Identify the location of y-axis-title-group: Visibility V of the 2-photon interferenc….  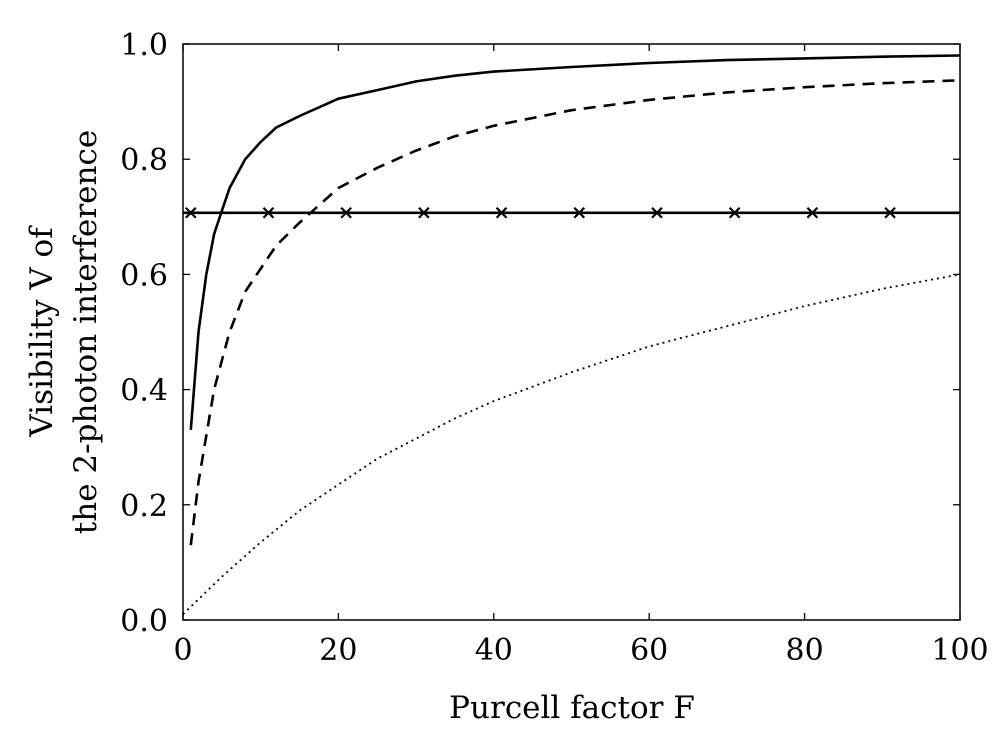
(64, 332).